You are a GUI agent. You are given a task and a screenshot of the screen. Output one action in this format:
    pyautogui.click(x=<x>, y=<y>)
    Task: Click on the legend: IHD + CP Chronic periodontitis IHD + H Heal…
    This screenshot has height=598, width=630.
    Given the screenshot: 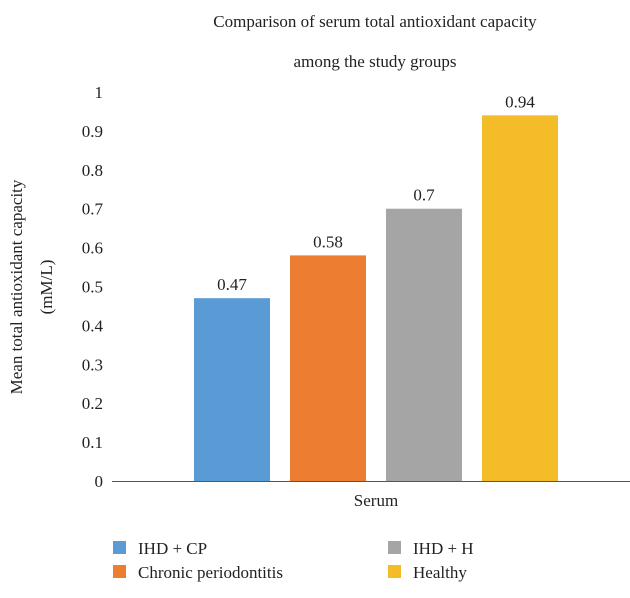 What is the action you would take?
    pyautogui.click(x=293, y=560)
    